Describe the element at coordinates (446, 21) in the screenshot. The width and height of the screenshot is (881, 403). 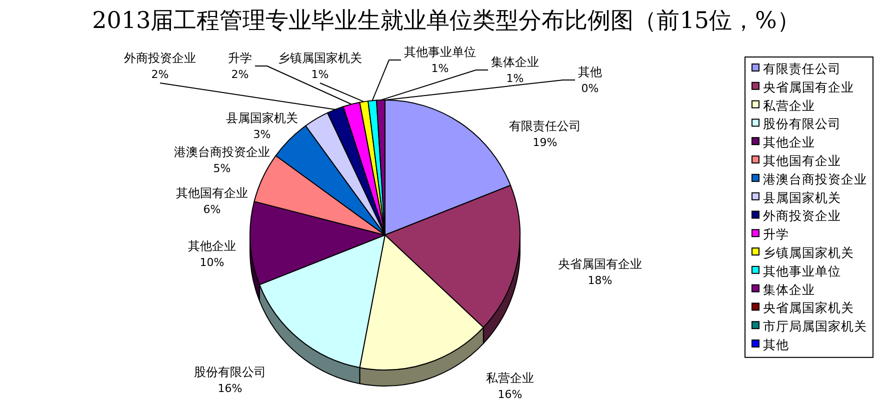
I see `title: 2013届工程管理专业毕业生就业单位类型分布比例图（前15位，%）` at that location.